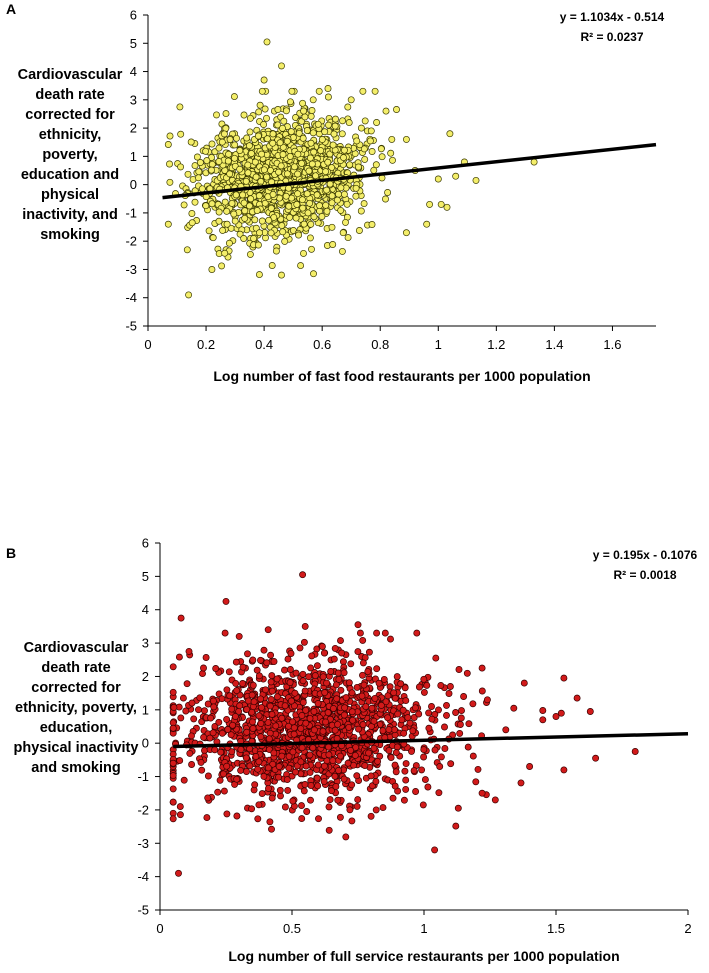 The image size is (709, 973). What do you see at coordinates (645, 555) in the screenshot?
I see `regression-equation: y = 0.195x - 0.1076` at bounding box center [645, 555].